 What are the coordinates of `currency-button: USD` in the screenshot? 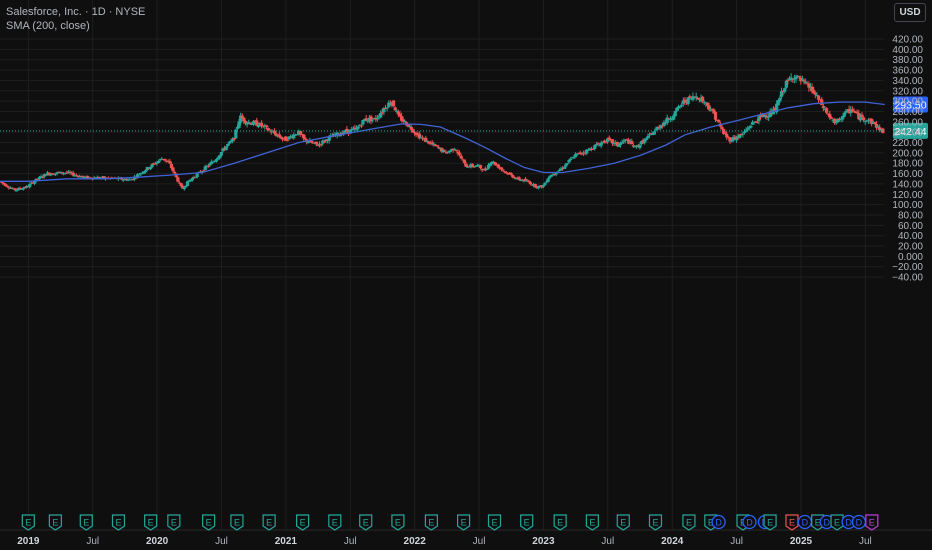 It's located at (910, 12).